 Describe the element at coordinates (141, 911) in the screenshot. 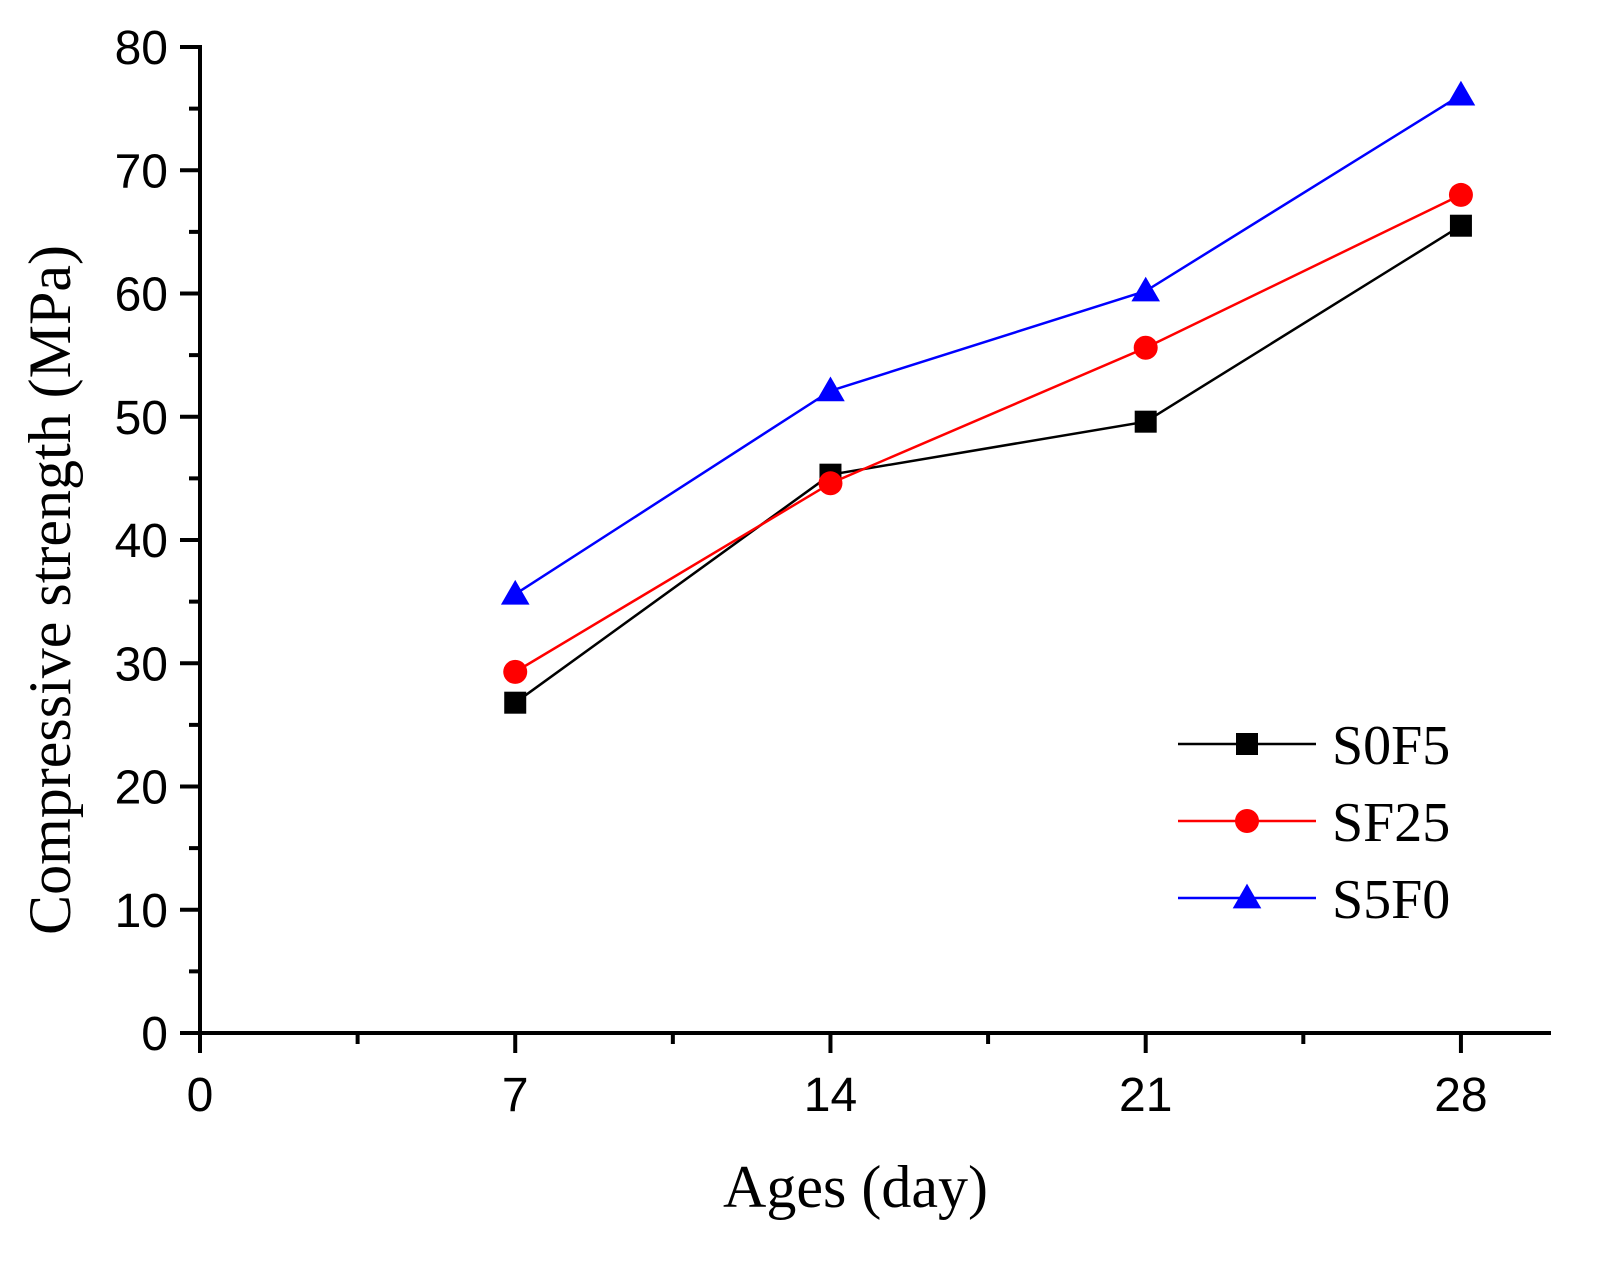

I see `y-tick-label: 10` at that location.